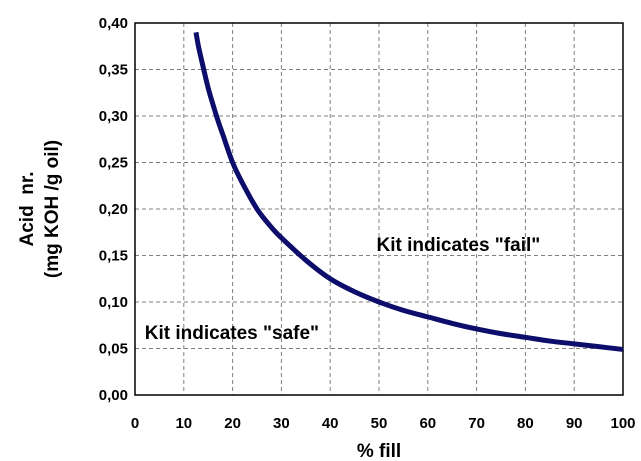  I want to click on y-tick-label: 0,20, so click(113, 209).